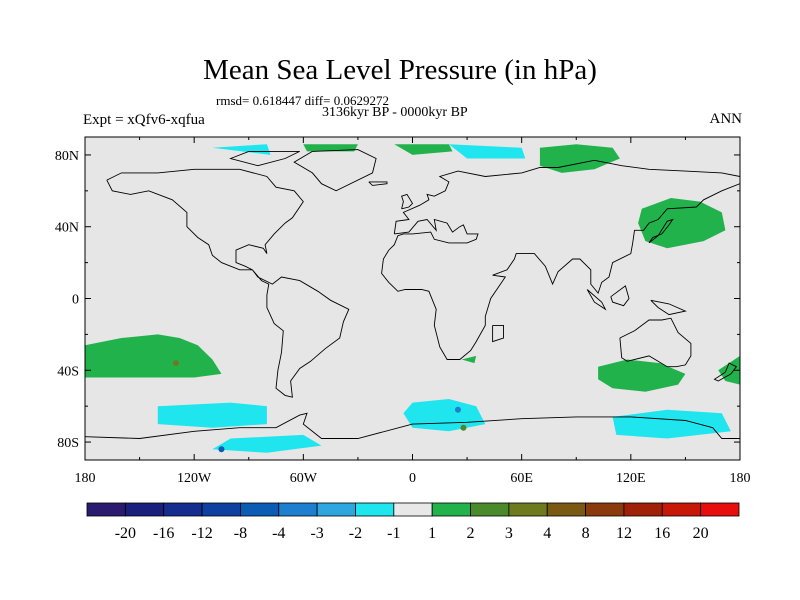 The height and width of the screenshot is (600, 800). What do you see at coordinates (267, 443) in the screenshot?
I see `anomaly-region-antarctic-interior` at bounding box center [267, 443].